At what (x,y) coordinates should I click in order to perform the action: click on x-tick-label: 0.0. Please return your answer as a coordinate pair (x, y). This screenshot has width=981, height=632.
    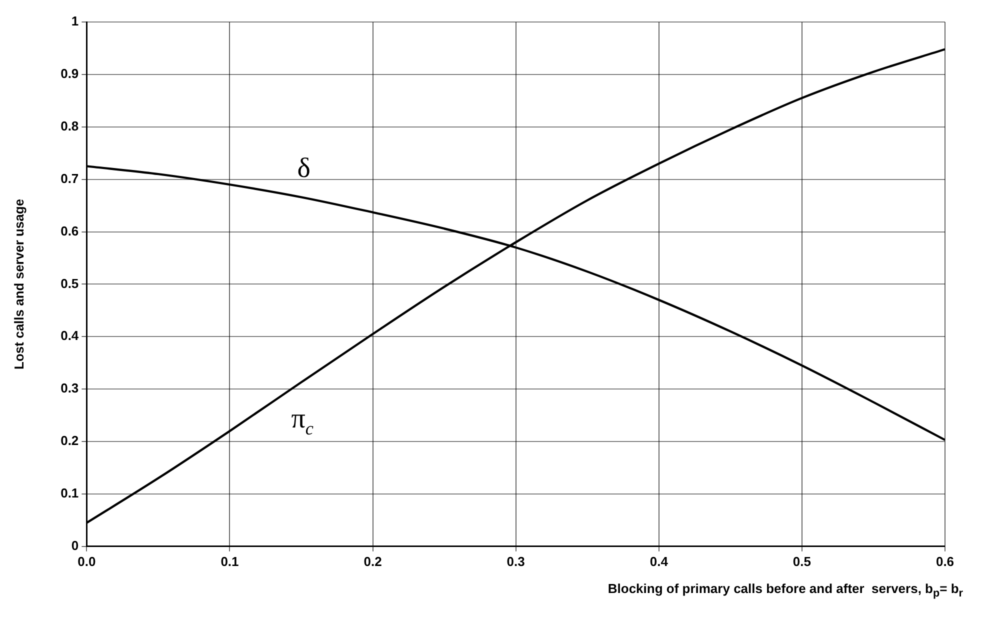
    Looking at the image, I should click on (87, 561).